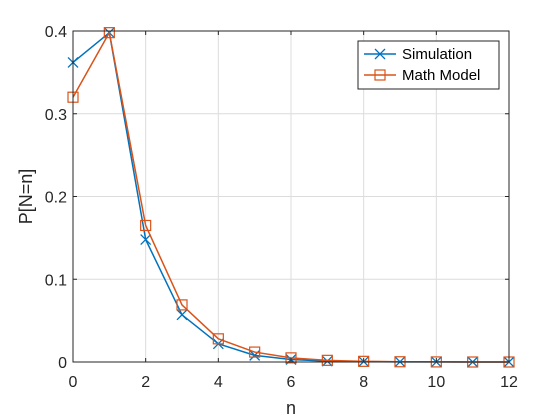  Describe the element at coordinates (291, 382) in the screenshot. I see `x-tick-label: 6` at that location.